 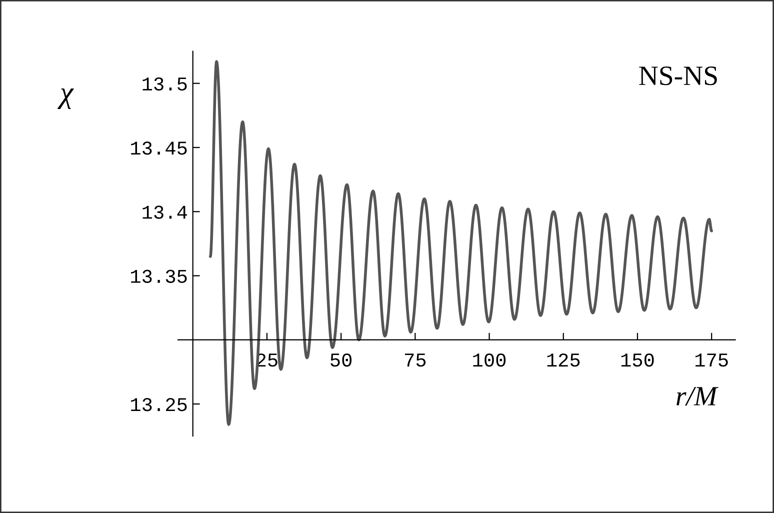 I want to click on text: NS-NS, so click(x=678, y=76).